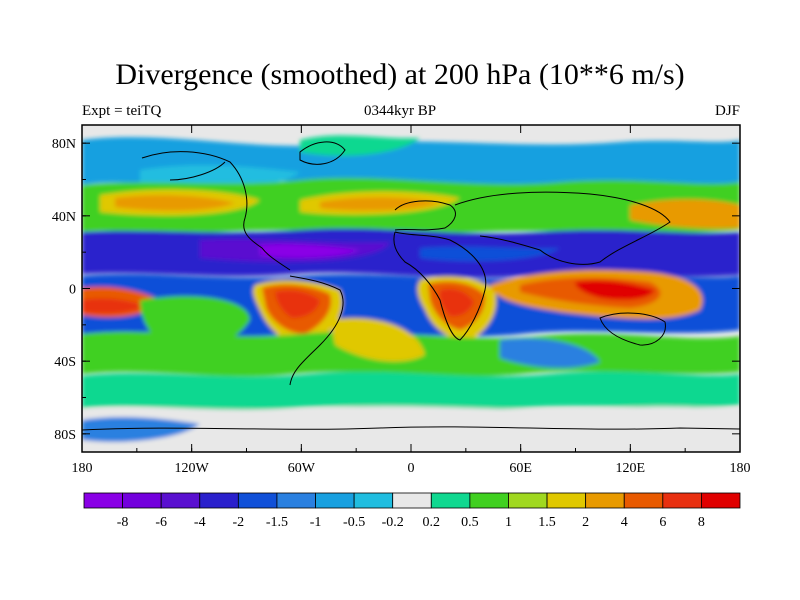 The image size is (800, 600). I want to click on colorbar-label: 6, so click(662, 522).